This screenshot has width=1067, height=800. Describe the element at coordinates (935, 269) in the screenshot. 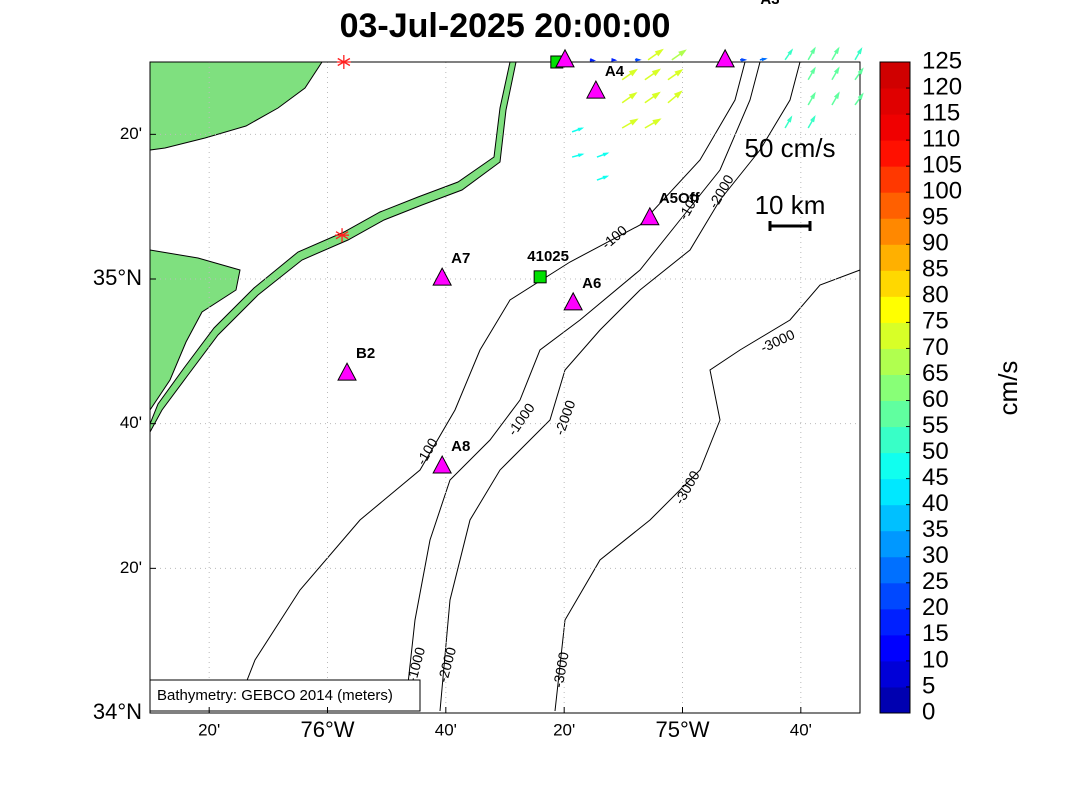

I see `colorbar-tick-label: 85` at that location.